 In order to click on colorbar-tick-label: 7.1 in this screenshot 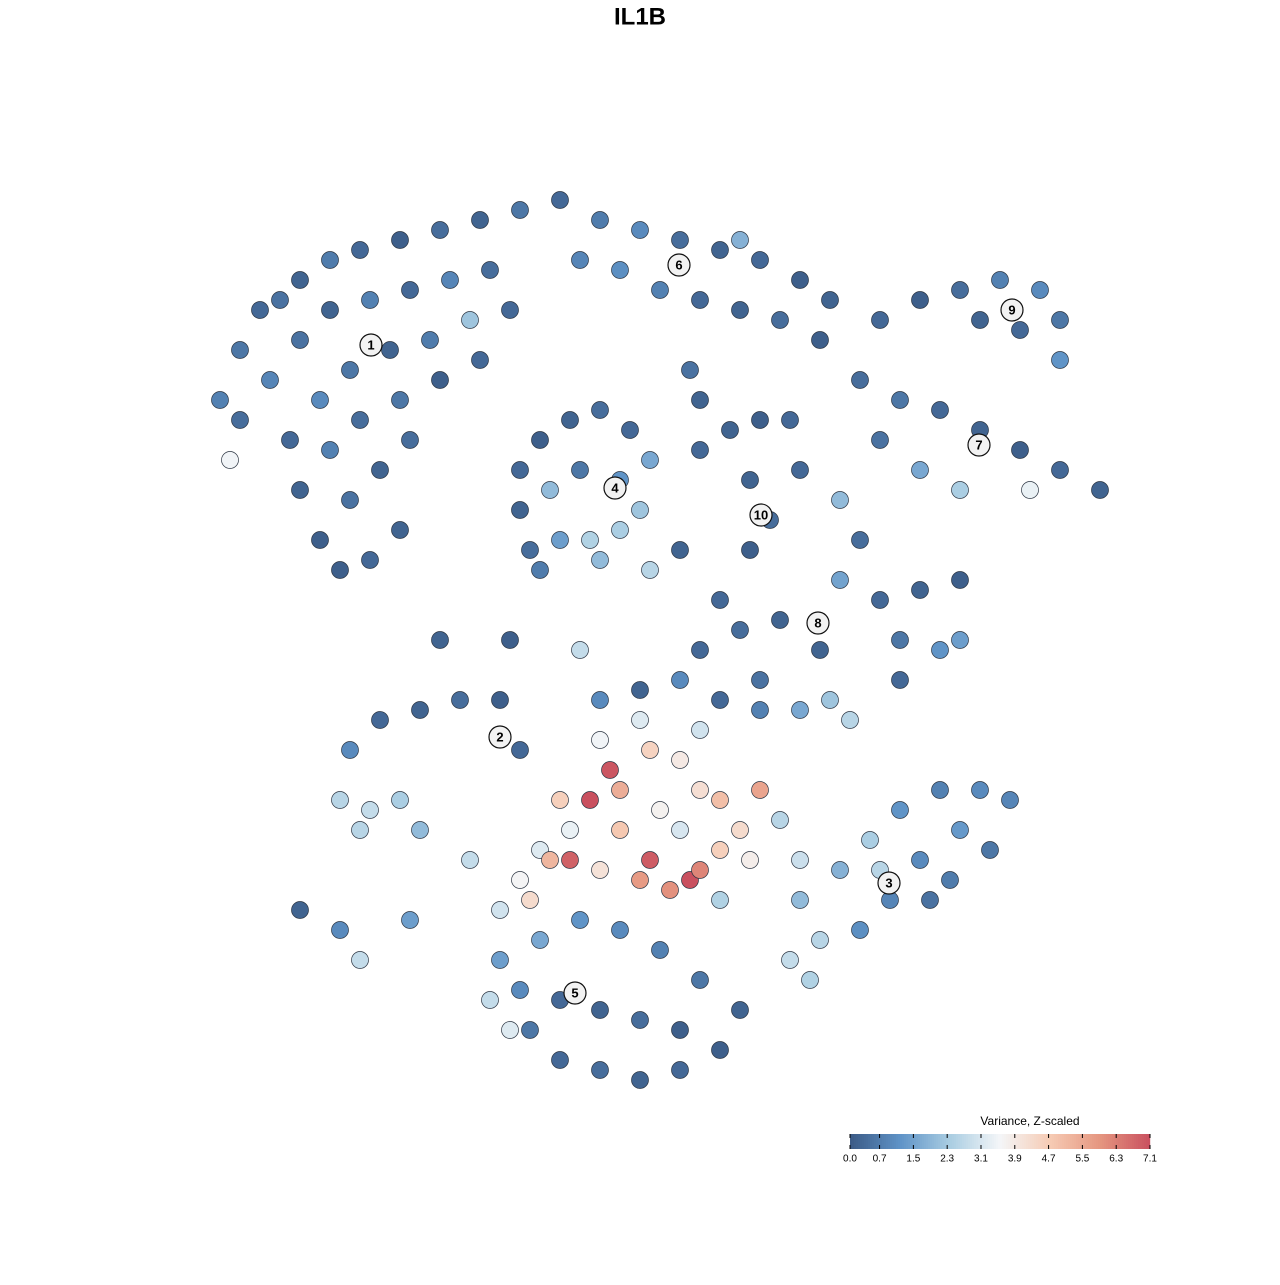, I will do `click(1150, 1159)`.